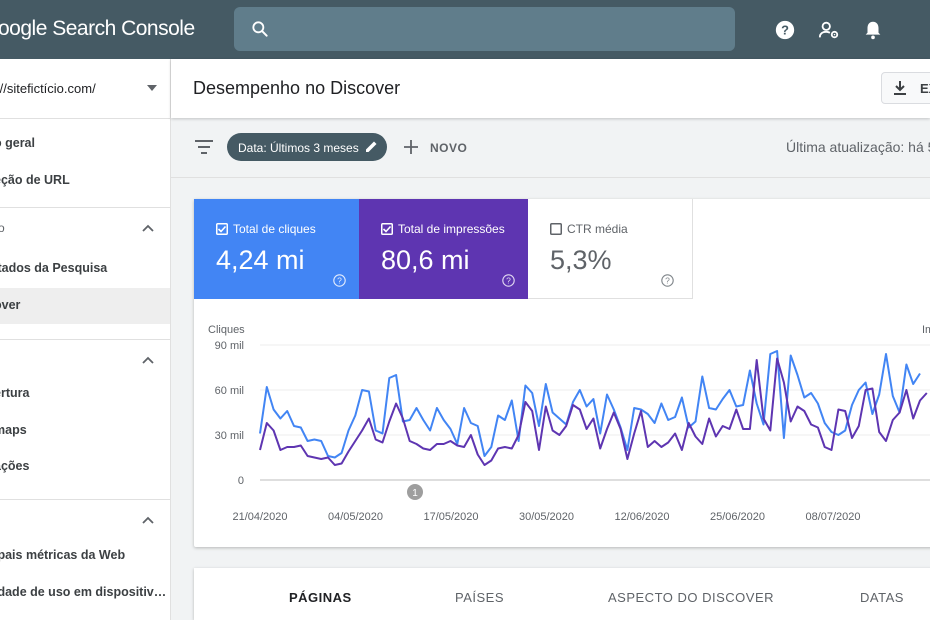  What do you see at coordinates (97, 28) in the screenshot?
I see `app-logo: oogle Search Console` at bounding box center [97, 28].